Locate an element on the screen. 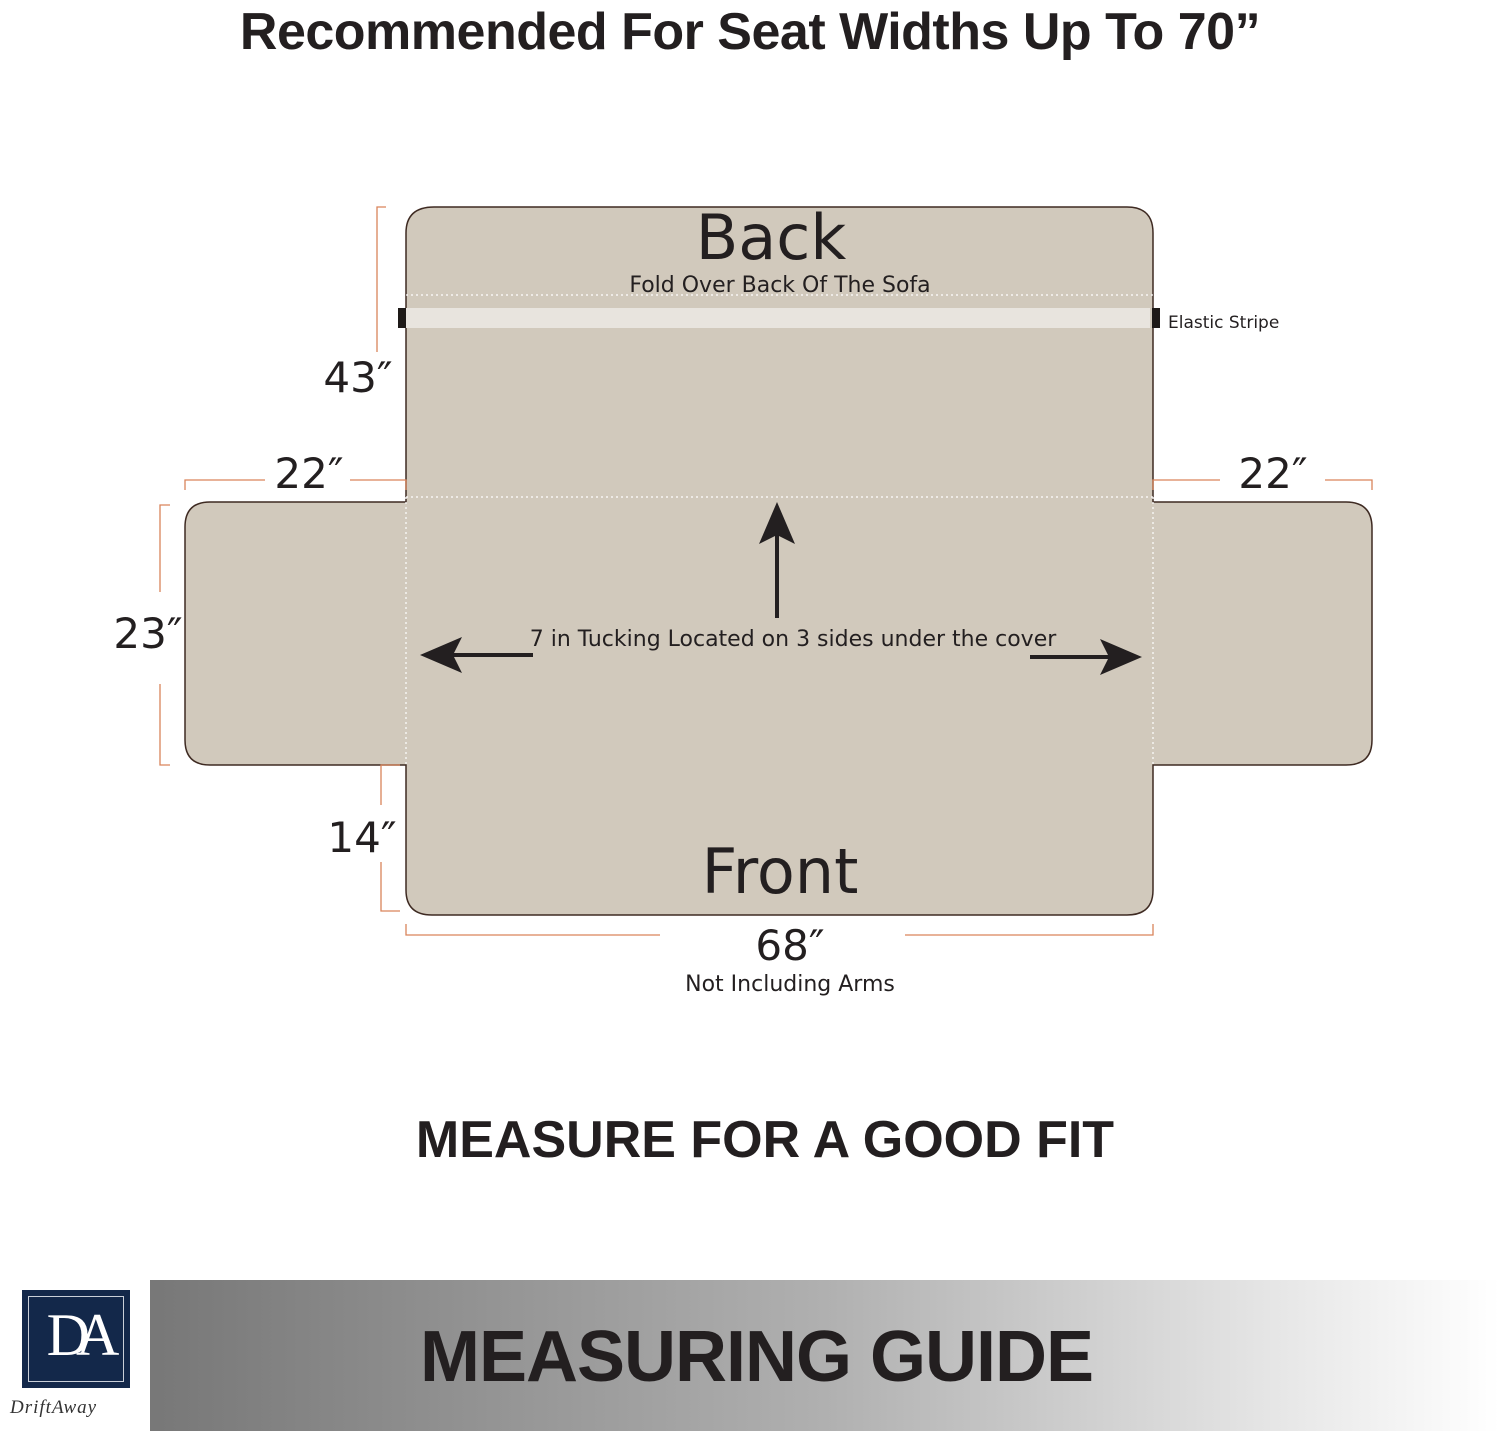 This screenshot has height=1431, width=1500. dimension-line-left-arm-width is located at coordinates (295, 484).